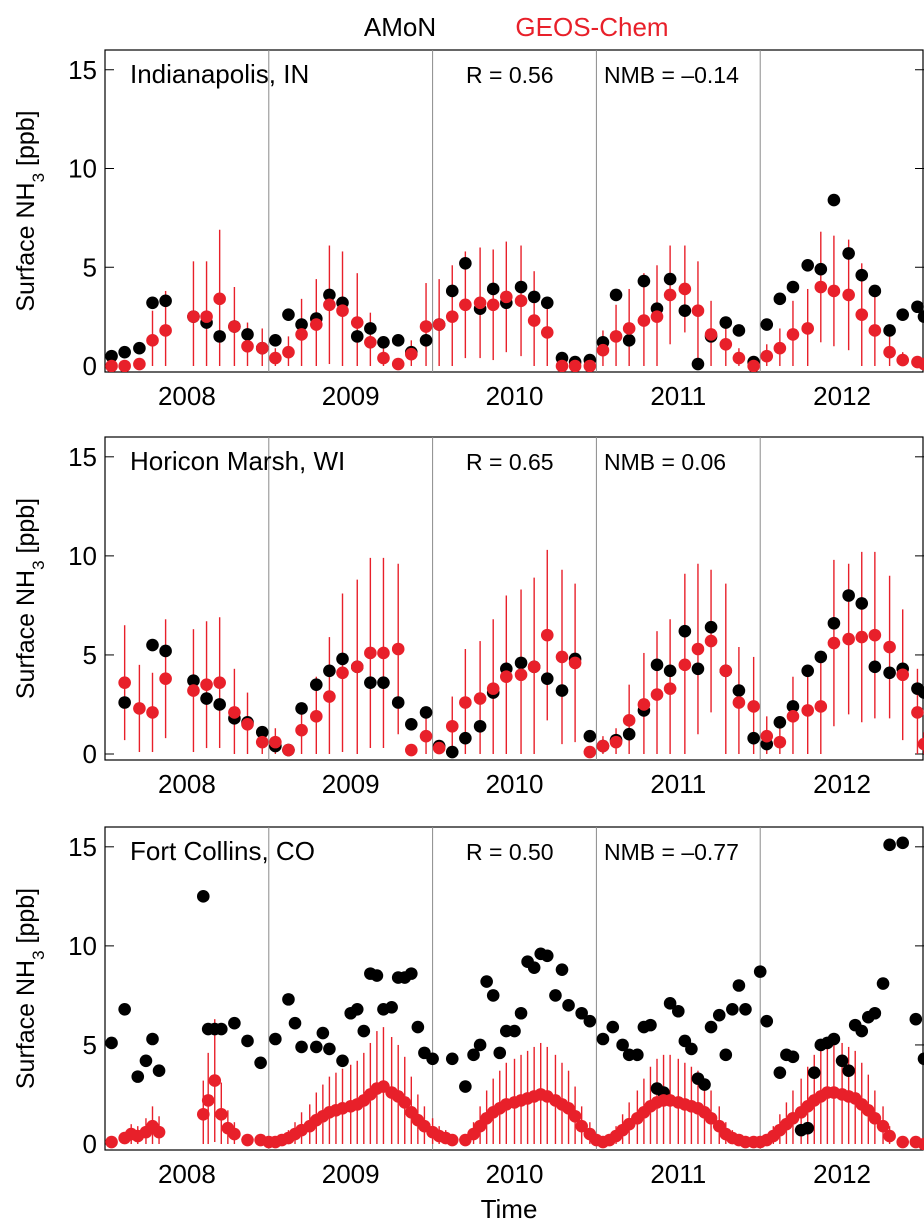 Image resolution: width=924 pixels, height=1226 pixels. I want to click on legend: AMoN GEOS-Chem, so click(516, 27).